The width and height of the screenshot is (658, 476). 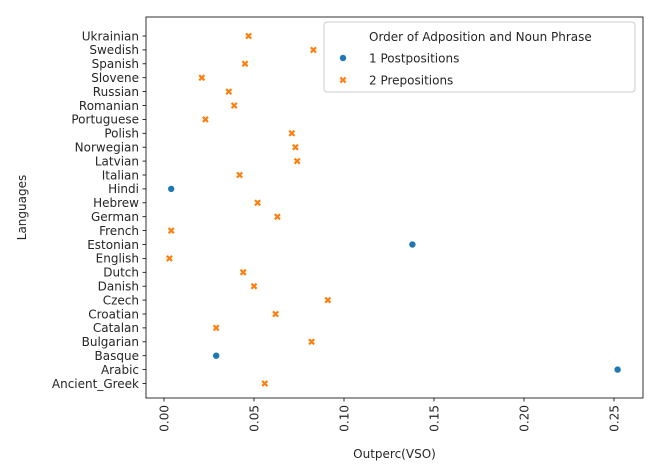 I want to click on y-axis-title: Languages, so click(x=22, y=207).